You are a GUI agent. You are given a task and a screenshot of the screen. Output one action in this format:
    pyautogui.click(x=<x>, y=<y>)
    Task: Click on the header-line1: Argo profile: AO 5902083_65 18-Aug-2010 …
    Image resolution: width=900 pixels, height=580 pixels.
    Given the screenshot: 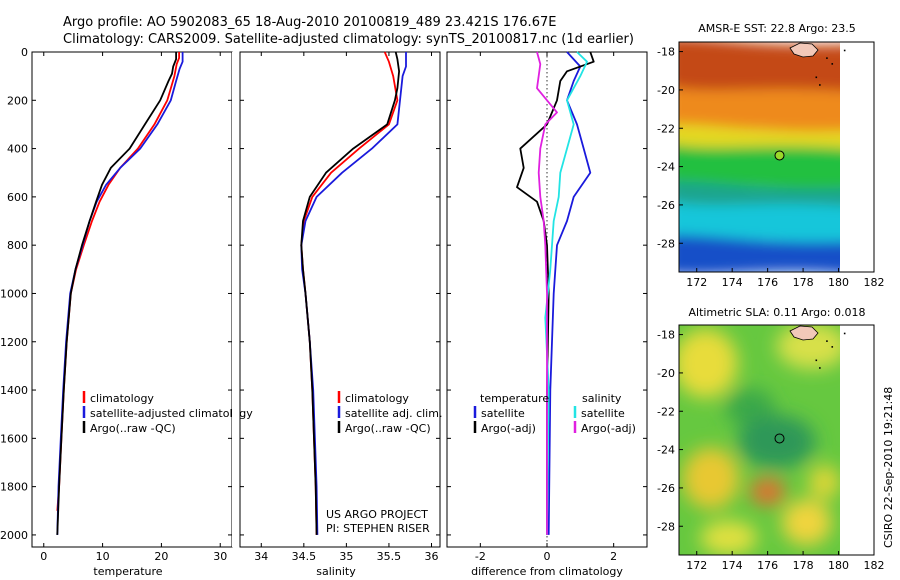 What is the action you would take?
    pyautogui.click(x=309, y=22)
    